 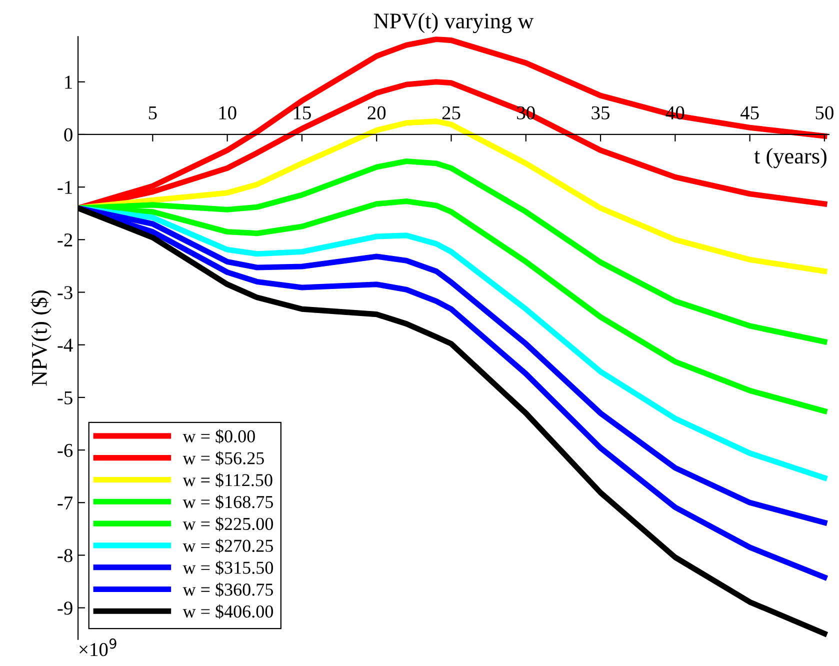 What do you see at coordinates (65, 240) in the screenshot?
I see `y-tick-label: -2` at bounding box center [65, 240].